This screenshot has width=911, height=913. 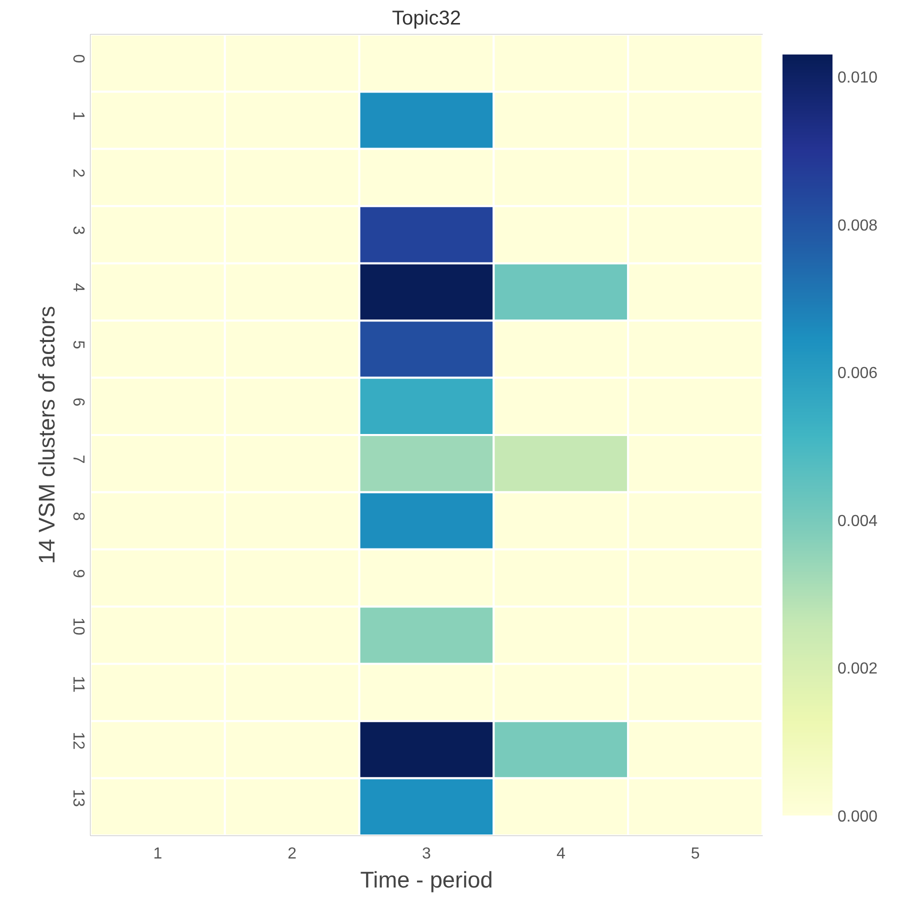 What do you see at coordinates (78, 626) in the screenshot?
I see `y-tick-label: 10` at bounding box center [78, 626].